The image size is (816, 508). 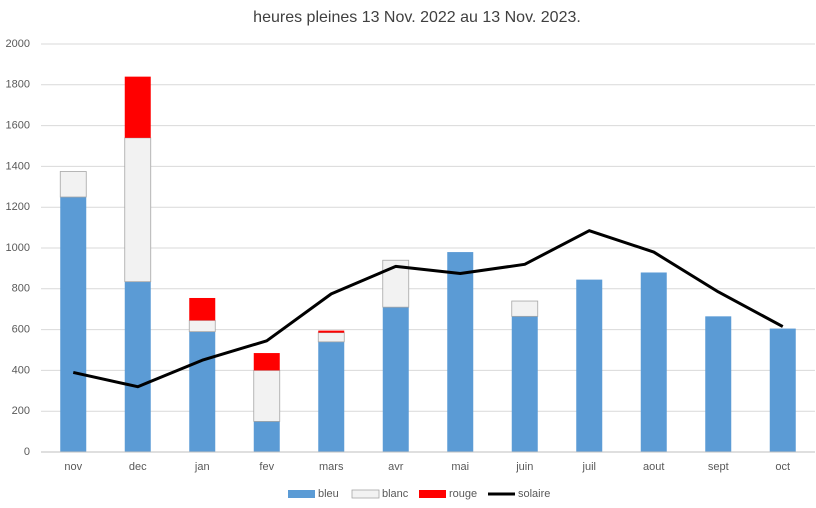 What do you see at coordinates (73, 467) in the screenshot?
I see `x-tick-label: nov` at bounding box center [73, 467].